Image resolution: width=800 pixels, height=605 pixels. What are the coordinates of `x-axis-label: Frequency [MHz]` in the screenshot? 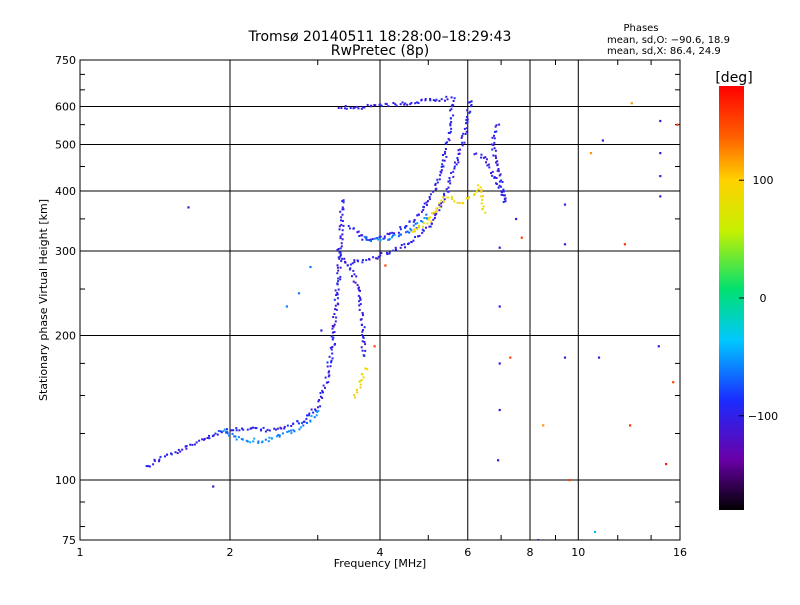 It's located at (380, 563).